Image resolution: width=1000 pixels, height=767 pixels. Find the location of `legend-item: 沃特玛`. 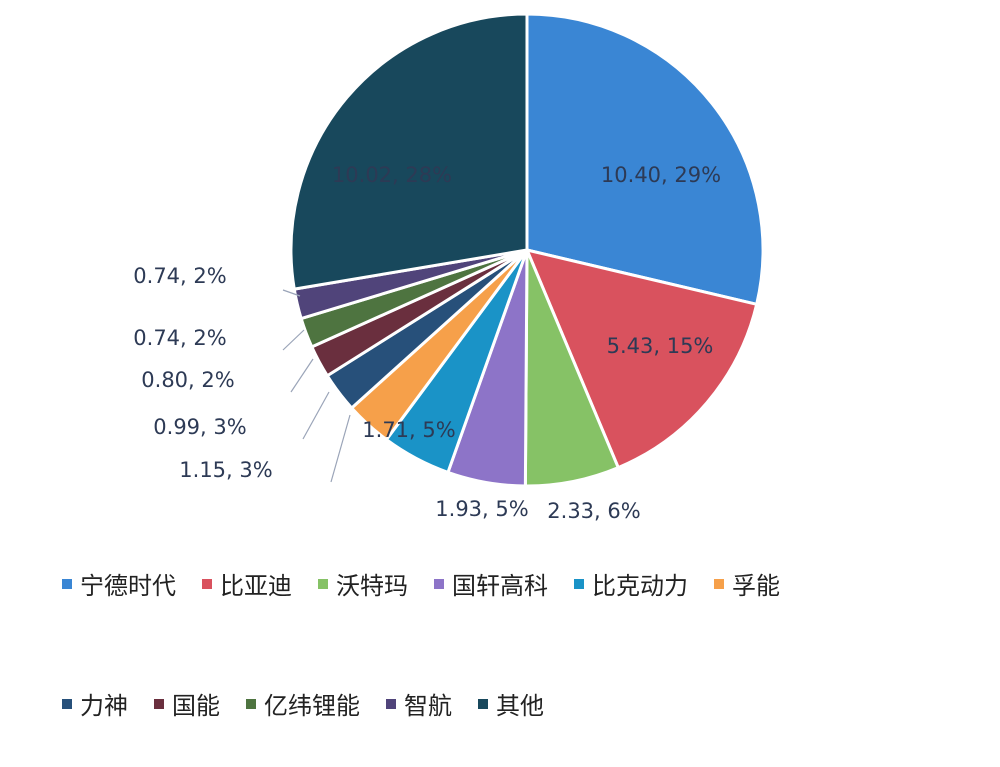

legend-item: 沃特玛 is located at coordinates (363, 583).